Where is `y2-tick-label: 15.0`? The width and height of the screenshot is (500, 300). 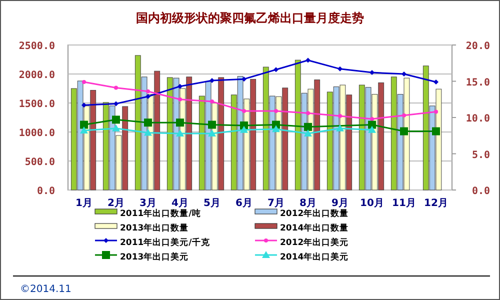 y2-tick-label: 15.0 is located at coordinates (478, 82).